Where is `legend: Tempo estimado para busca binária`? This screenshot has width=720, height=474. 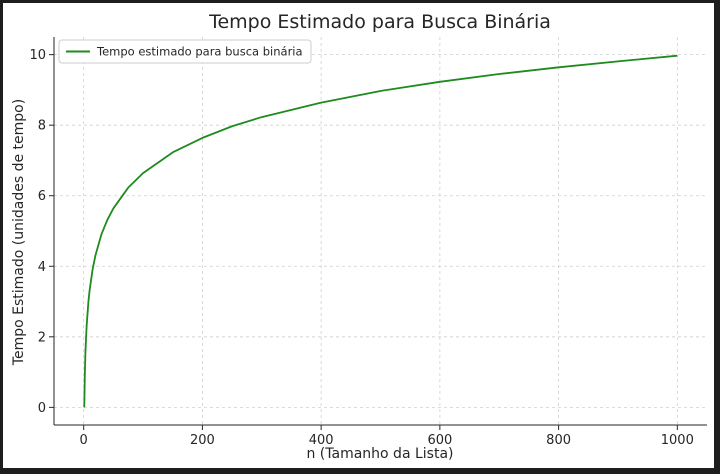 legend: Tempo estimado para busca binária is located at coordinates (185, 51).